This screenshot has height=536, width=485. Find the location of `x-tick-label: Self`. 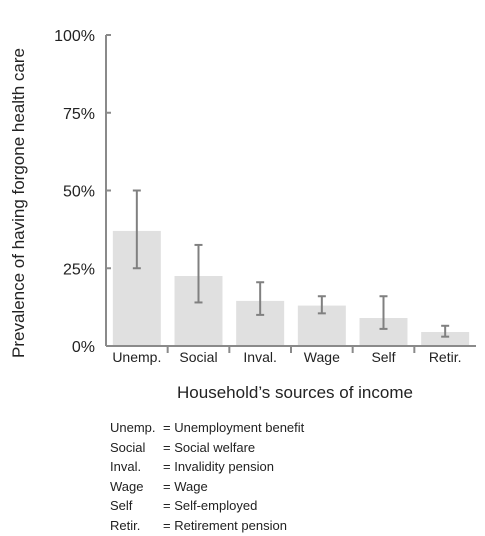

x-tick-label: Self is located at coordinates (383, 357).